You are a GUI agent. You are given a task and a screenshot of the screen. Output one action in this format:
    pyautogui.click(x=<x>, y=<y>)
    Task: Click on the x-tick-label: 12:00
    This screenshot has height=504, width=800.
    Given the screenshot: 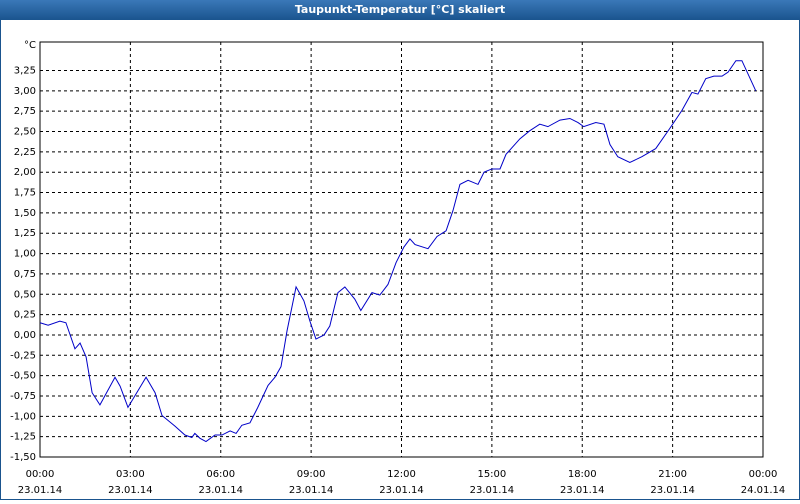 What is the action you would take?
    pyautogui.click(x=401, y=474)
    